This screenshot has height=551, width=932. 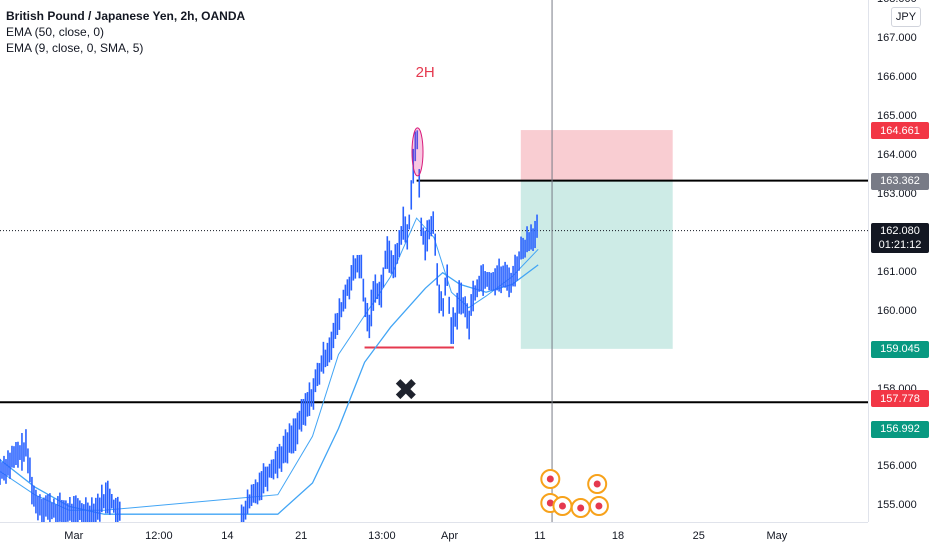 What do you see at coordinates (159, 536) in the screenshot?
I see `time-tick-label: 12:00` at bounding box center [159, 536].